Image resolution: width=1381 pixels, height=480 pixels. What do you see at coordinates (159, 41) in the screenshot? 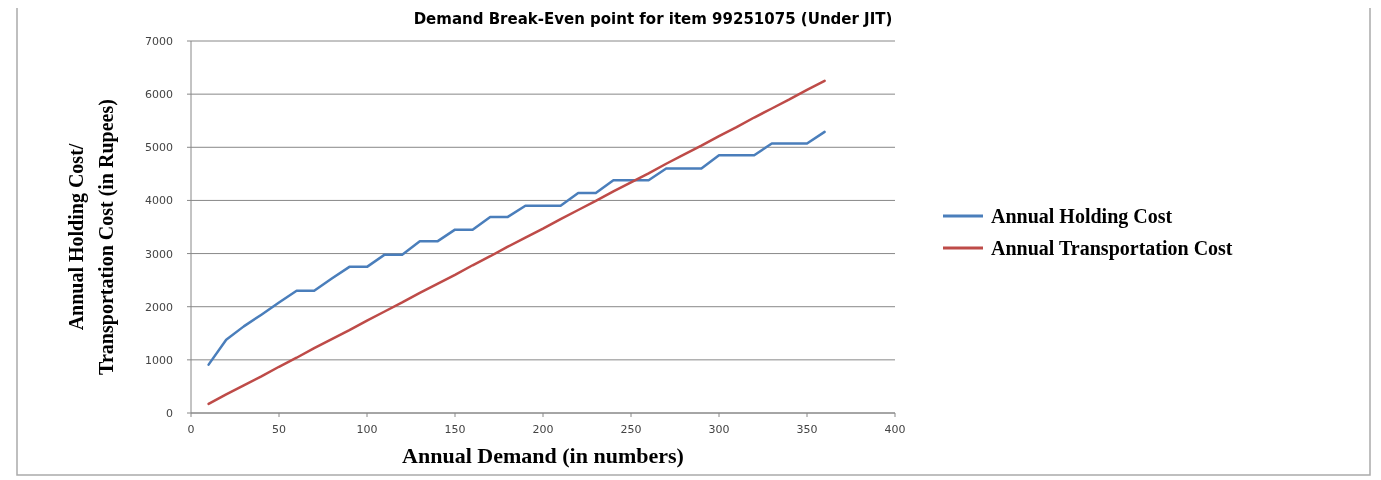
I see `y-tick-label: 7000` at bounding box center [159, 41].